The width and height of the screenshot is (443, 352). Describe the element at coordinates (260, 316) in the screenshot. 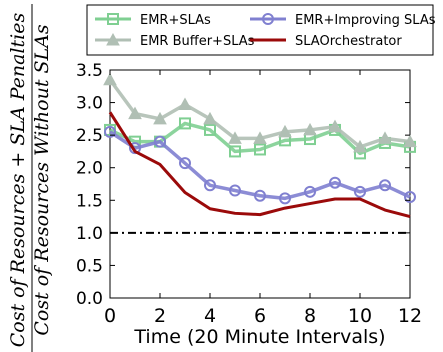

I see `x-tick-label: 6` at that location.